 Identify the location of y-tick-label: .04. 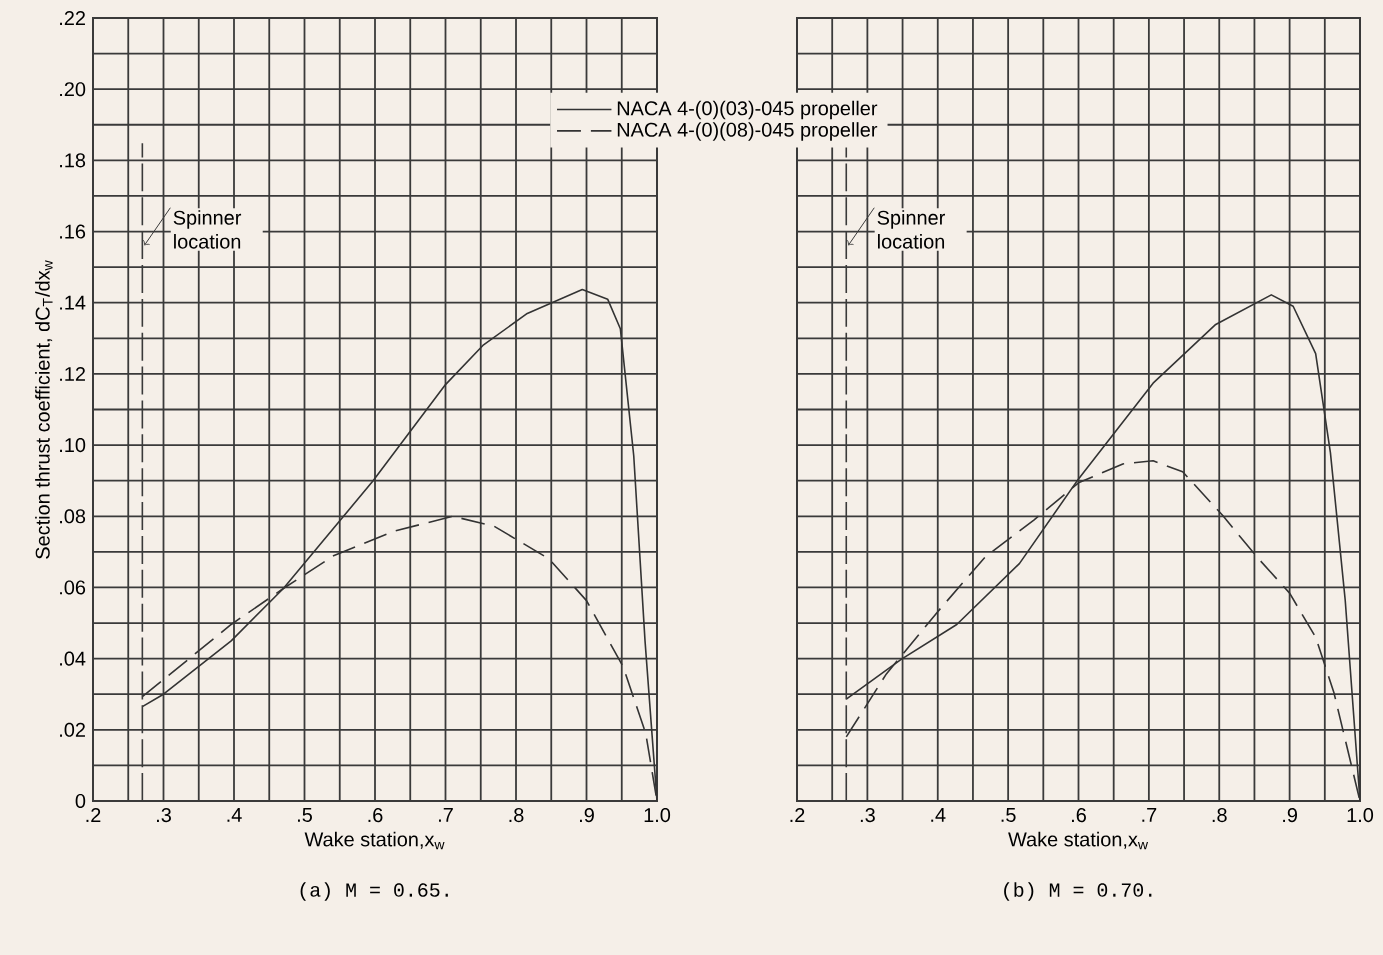
(73, 658).